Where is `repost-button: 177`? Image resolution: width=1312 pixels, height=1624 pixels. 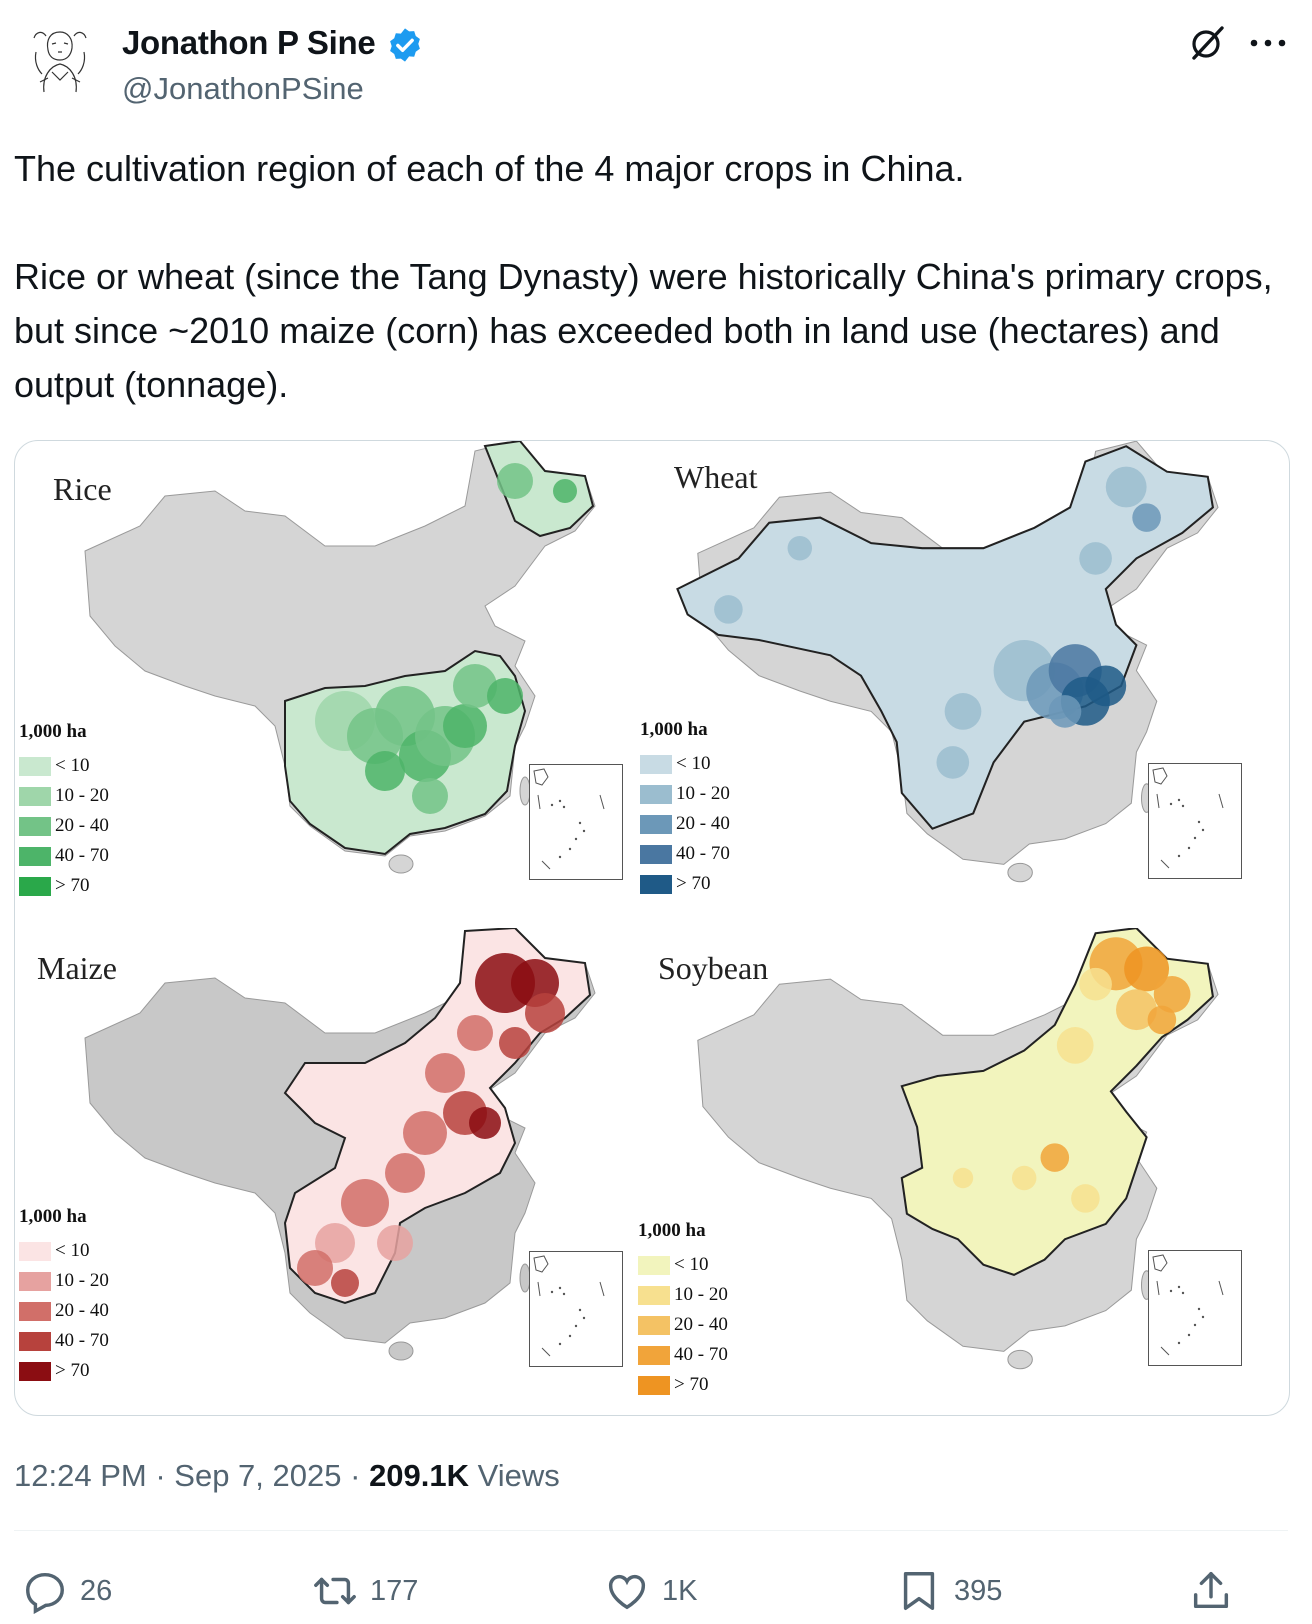
repost-button: 177 is located at coordinates (365, 1591).